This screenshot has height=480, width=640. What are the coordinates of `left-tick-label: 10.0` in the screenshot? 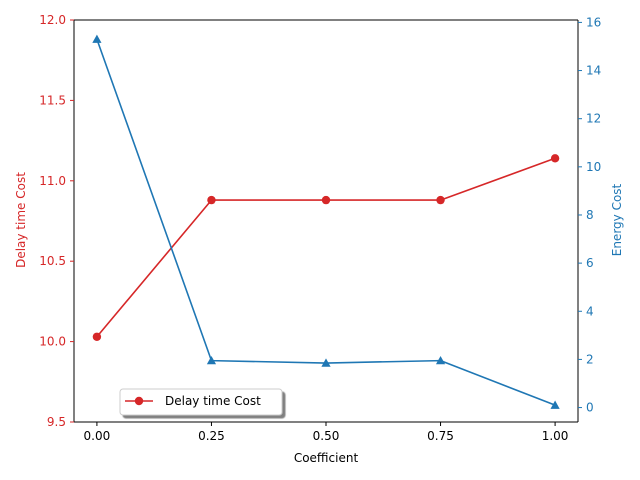 It's located at (52, 342).